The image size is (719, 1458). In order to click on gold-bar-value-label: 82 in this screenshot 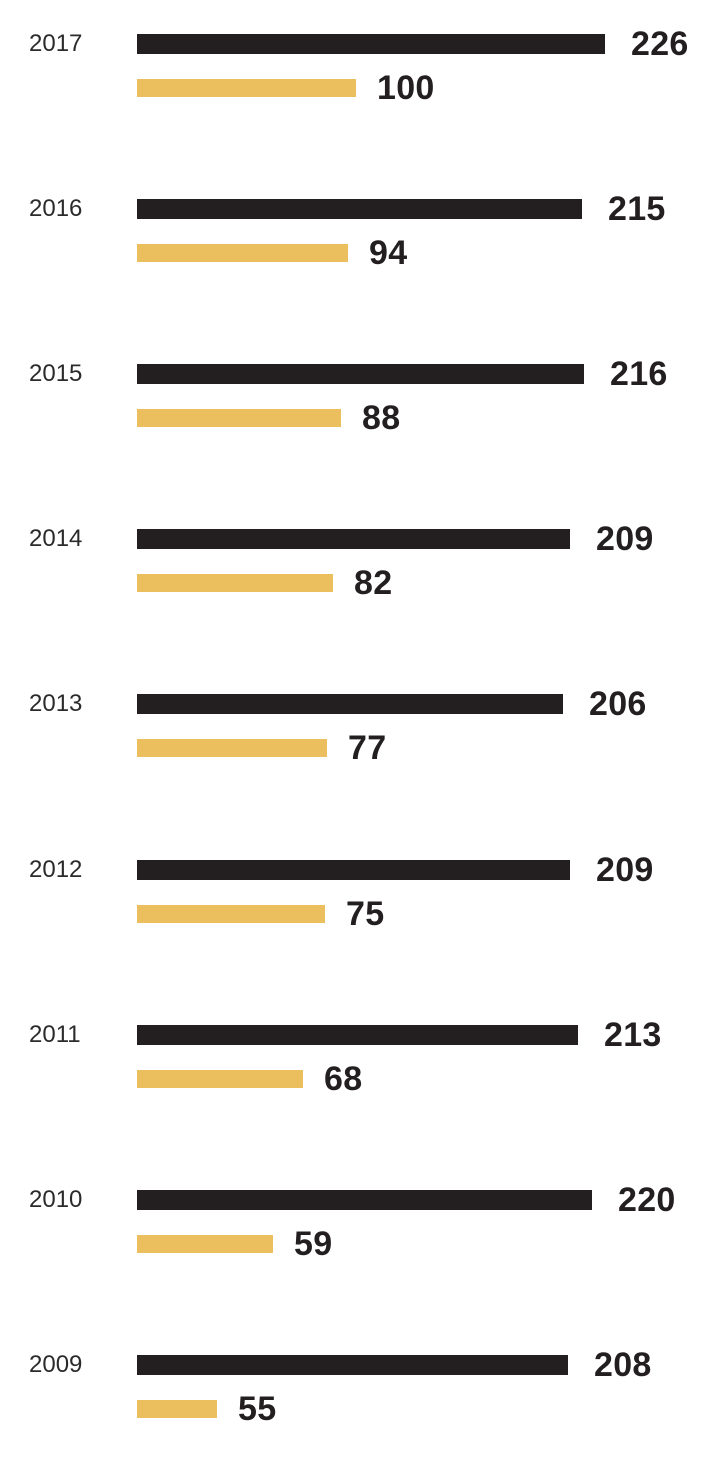, I will do `click(373, 582)`.